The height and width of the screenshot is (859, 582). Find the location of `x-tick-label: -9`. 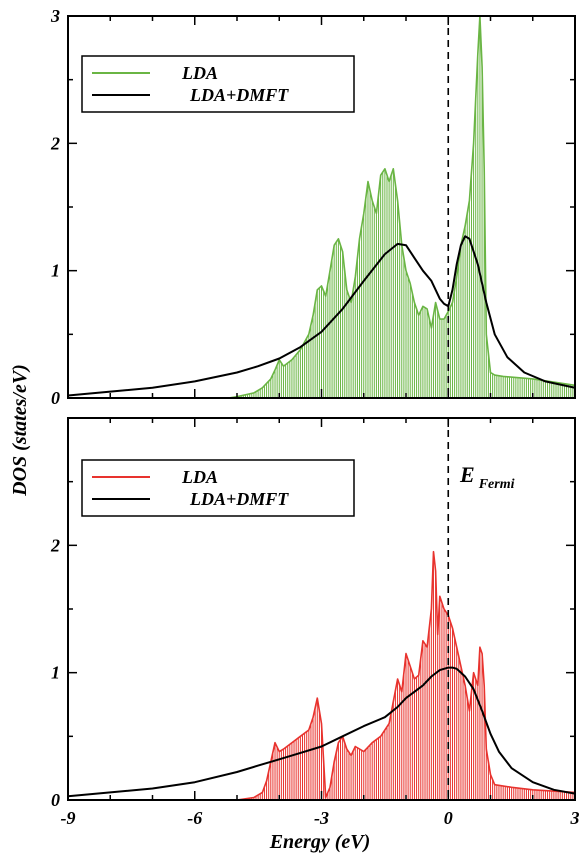

x-tick-label: -9 is located at coordinates (68, 818).